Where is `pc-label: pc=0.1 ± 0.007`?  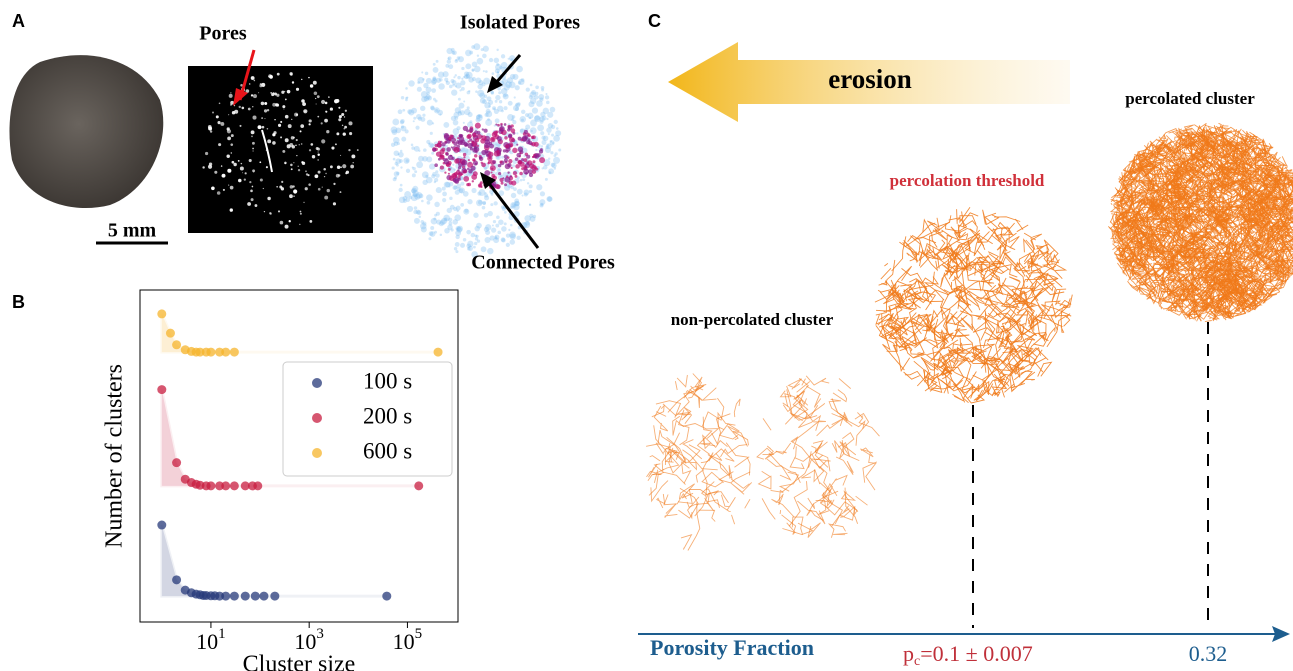 pc-label: pc=0.1 ± 0.007 is located at coordinates (968, 655).